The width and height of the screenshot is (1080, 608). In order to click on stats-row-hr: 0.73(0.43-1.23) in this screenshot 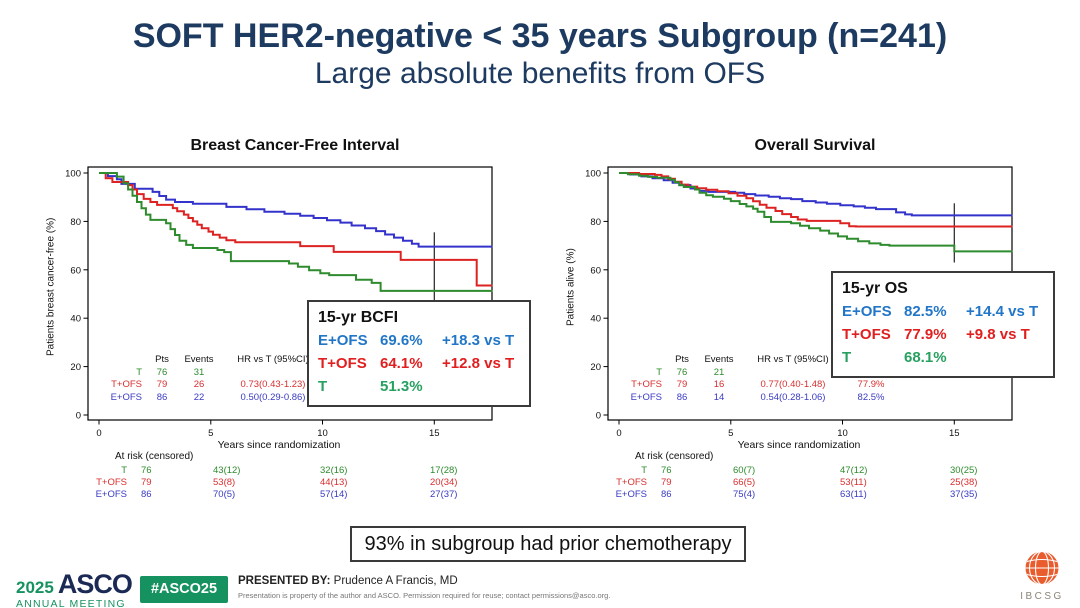, I will do `click(273, 384)`.